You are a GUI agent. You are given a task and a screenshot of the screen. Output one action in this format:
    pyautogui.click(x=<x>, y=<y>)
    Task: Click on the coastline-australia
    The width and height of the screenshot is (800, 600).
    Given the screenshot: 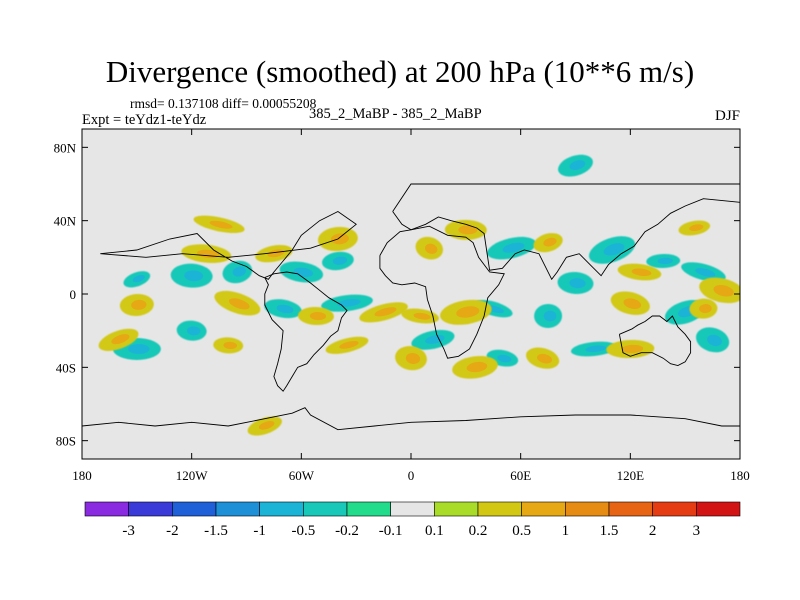 What is the action you would take?
    pyautogui.click(x=655, y=340)
    